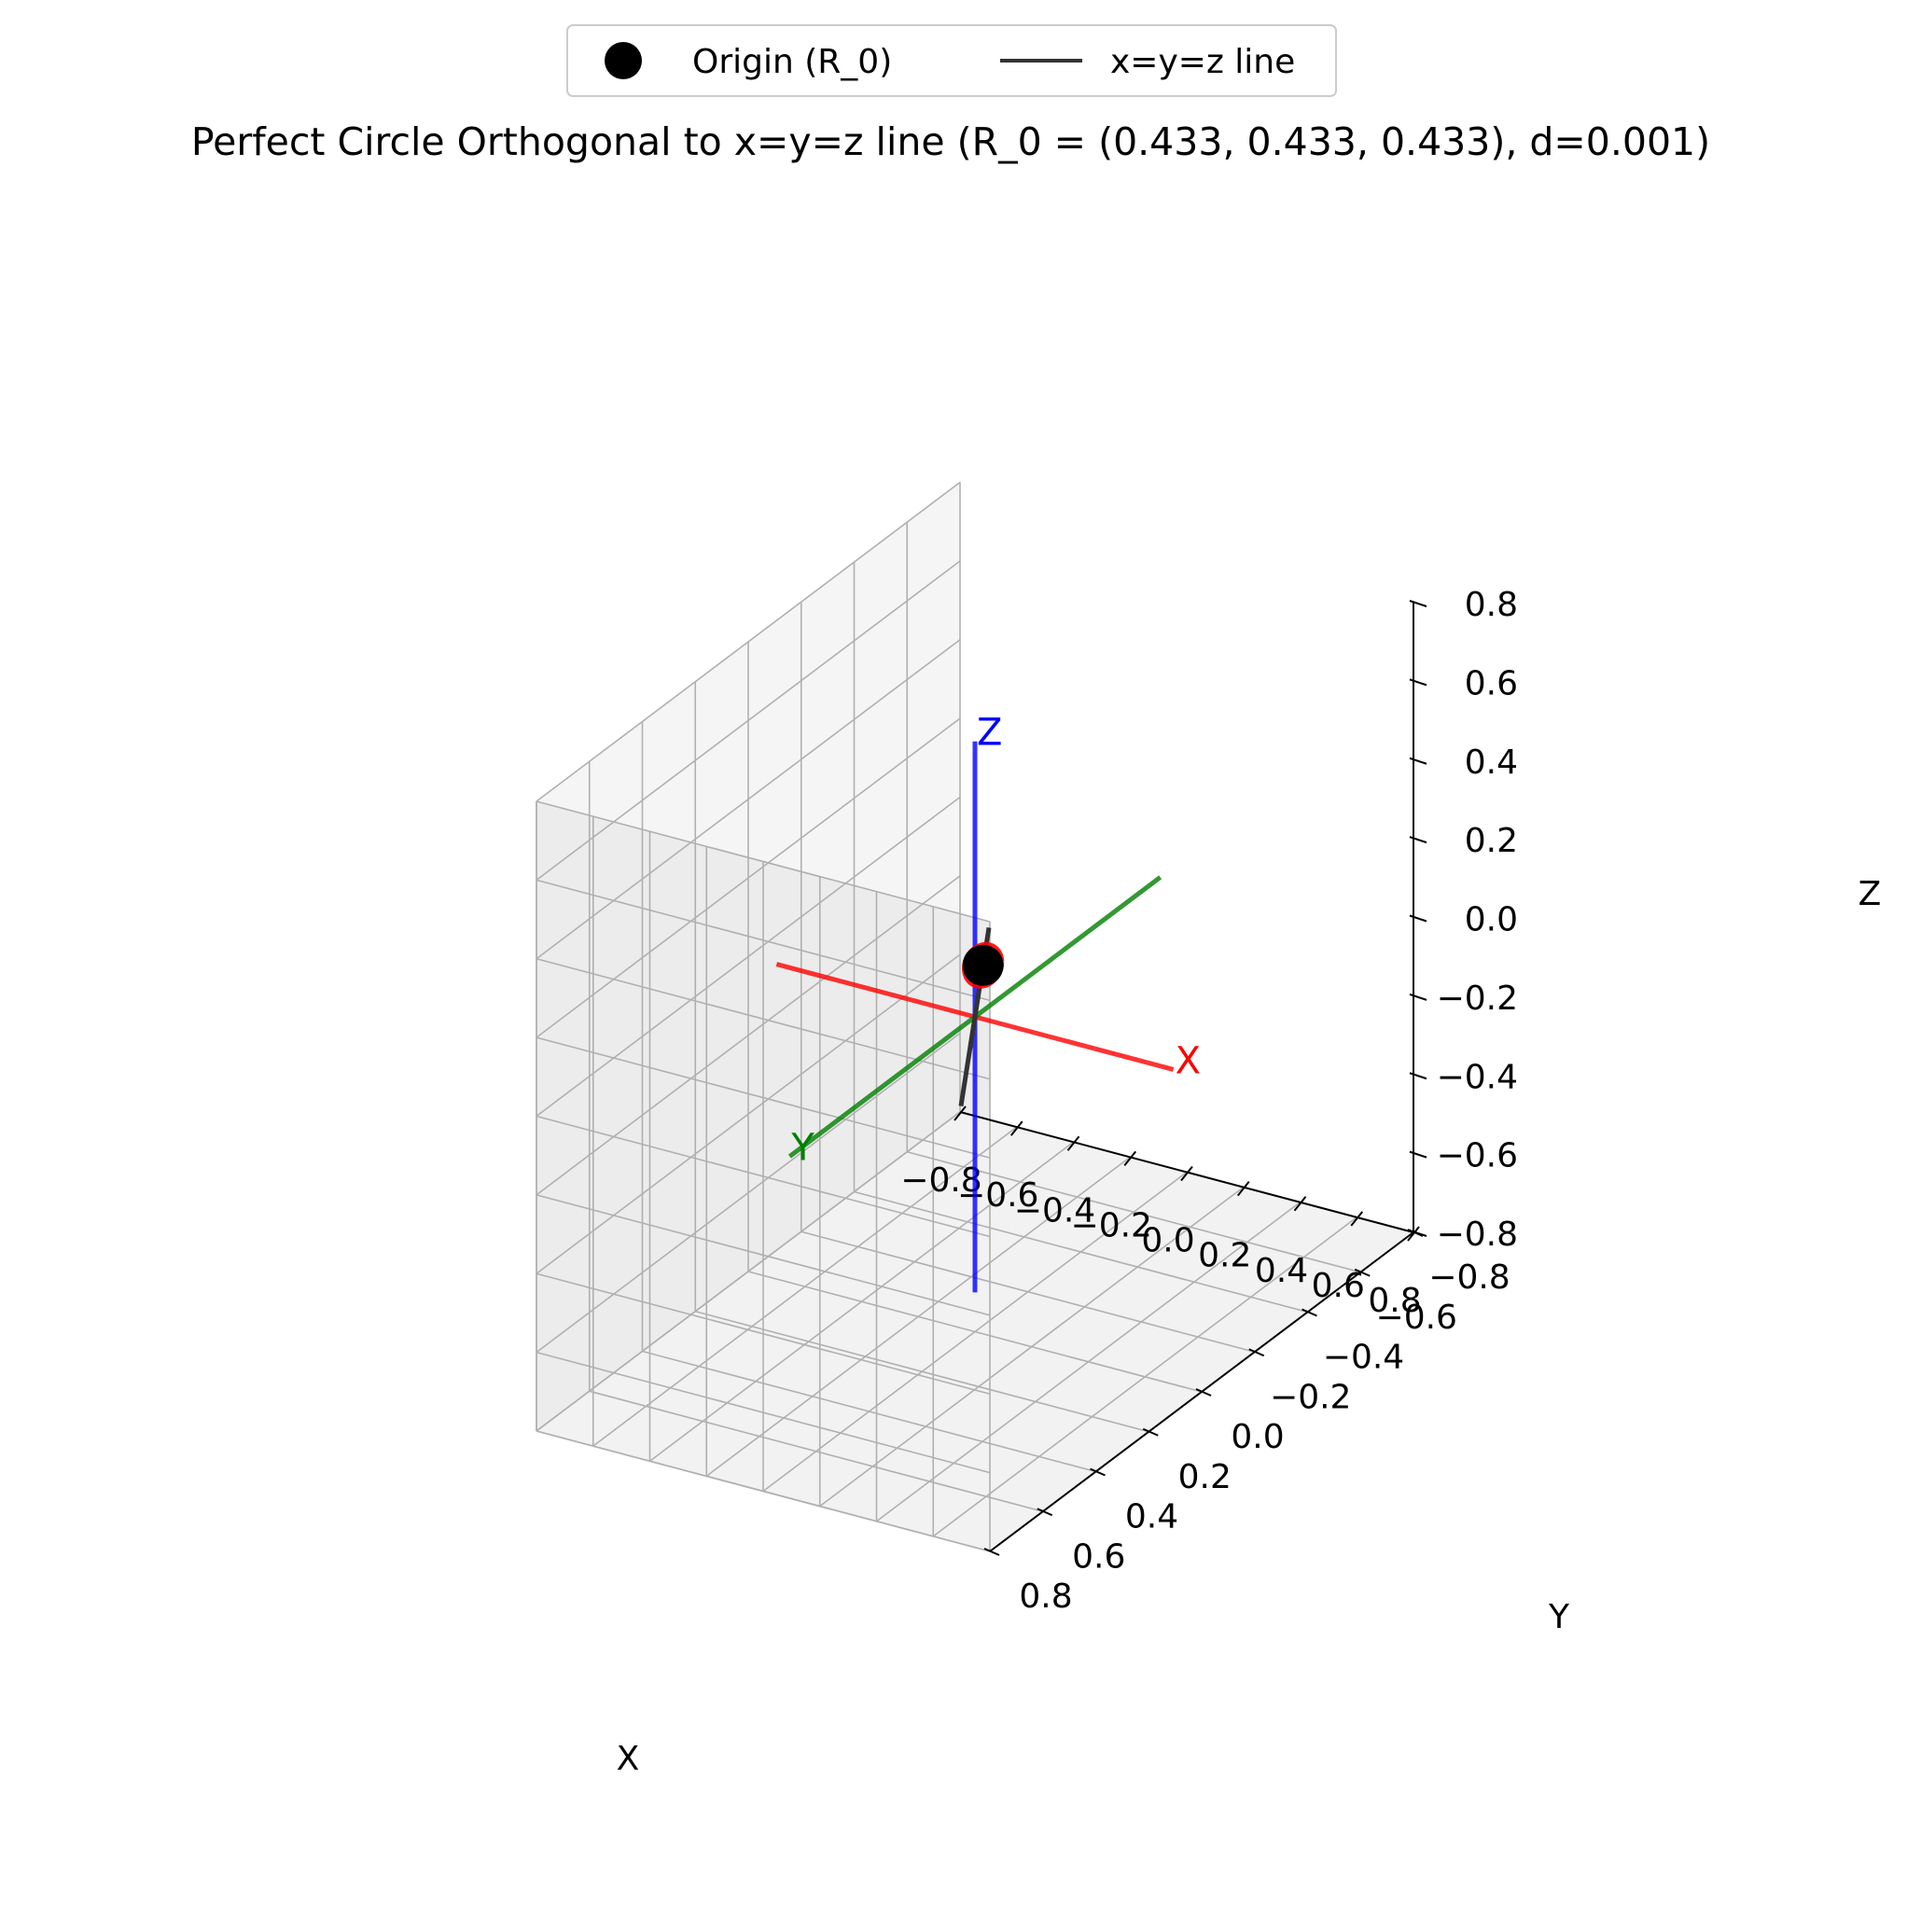 The image size is (1907, 1932). What do you see at coordinates (940, 1181) in the screenshot?
I see `x-tick-label: −0.8` at bounding box center [940, 1181].